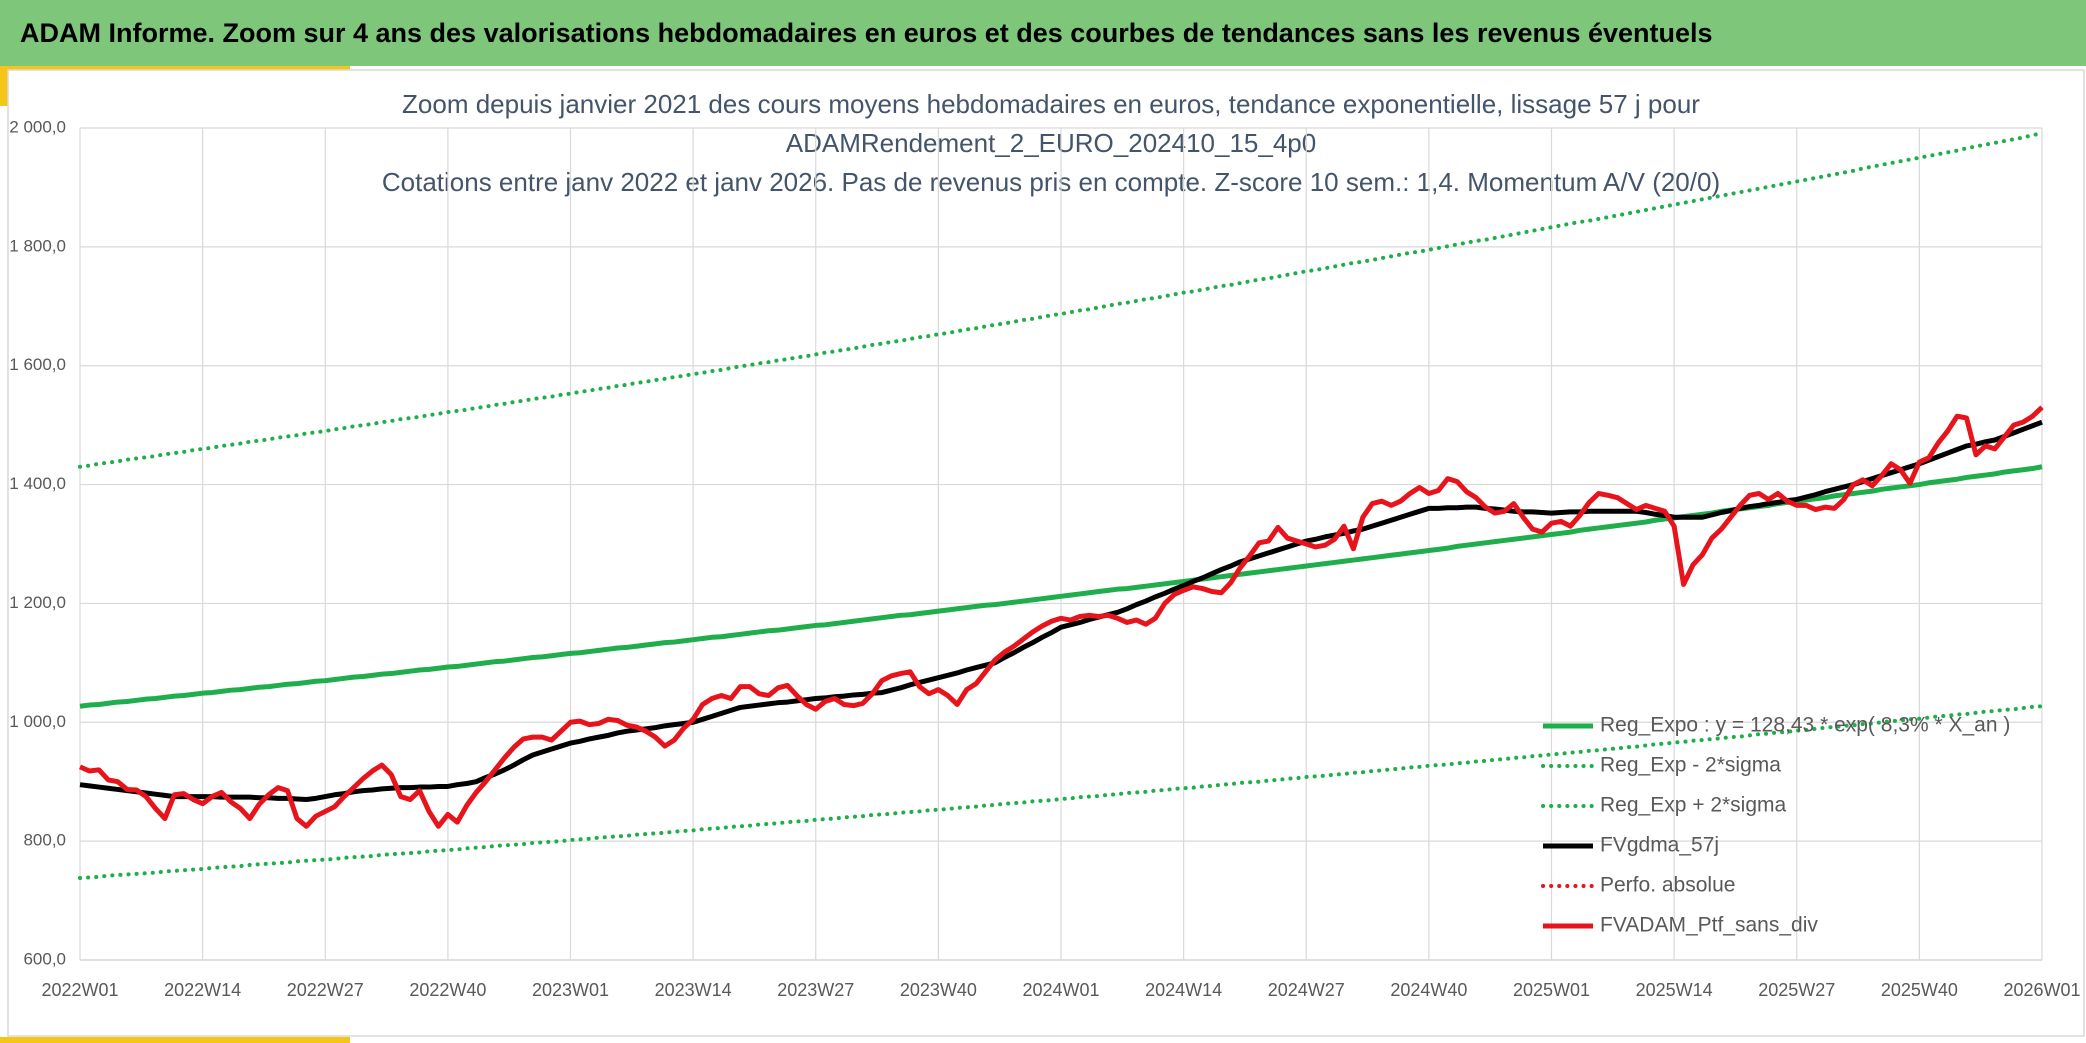 This screenshot has width=2086, height=1043. I want to click on x-tick-label: 2026W01, so click(2041, 990).